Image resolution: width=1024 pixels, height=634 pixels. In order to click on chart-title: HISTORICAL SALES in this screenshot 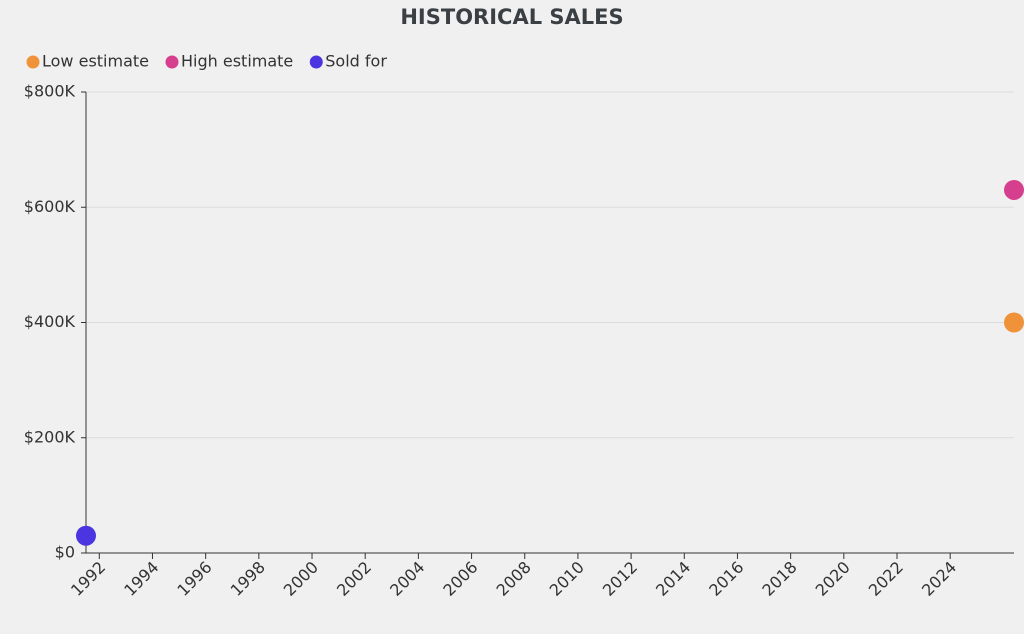, I will do `click(511, 17)`.